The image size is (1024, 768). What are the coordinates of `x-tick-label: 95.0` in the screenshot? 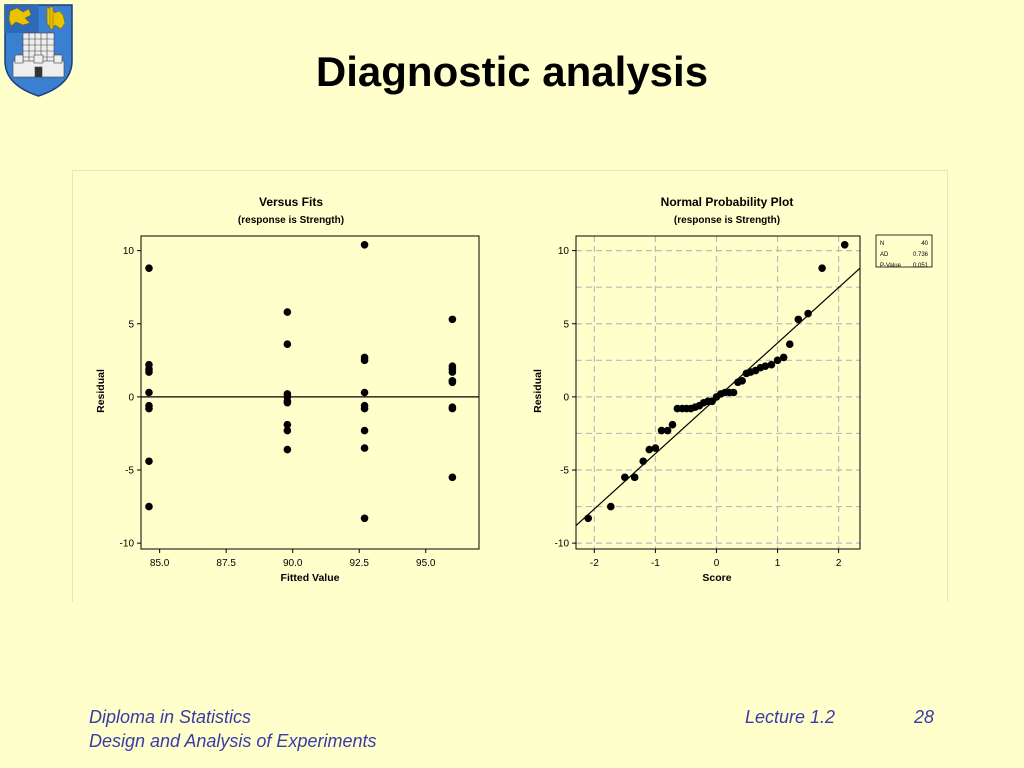 It's located at (426, 563).